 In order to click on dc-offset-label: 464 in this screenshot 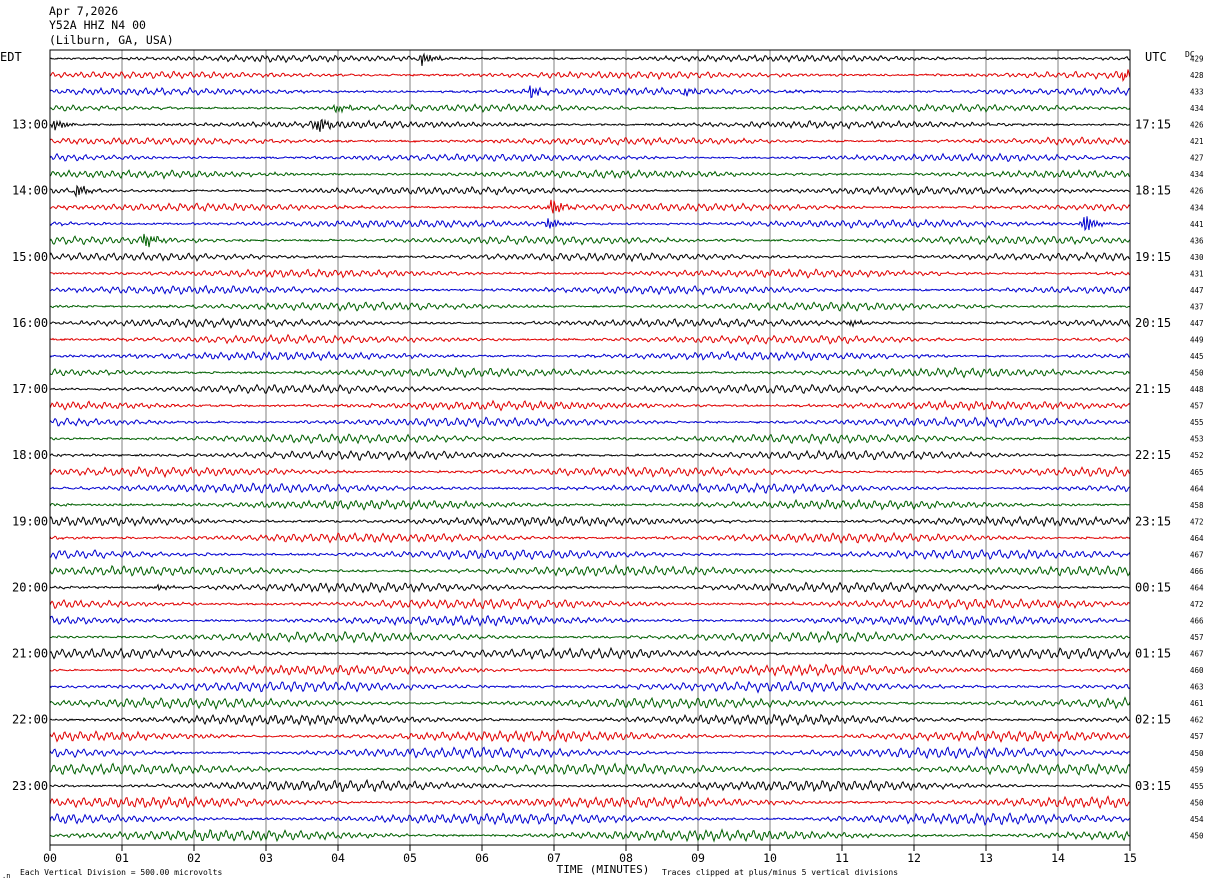, I will do `click(1197, 538)`.